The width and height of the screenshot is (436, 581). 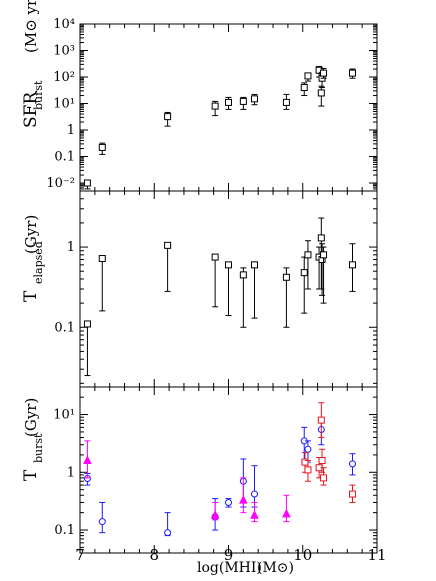 I want to click on x-tick-label: 10, so click(x=302, y=555).